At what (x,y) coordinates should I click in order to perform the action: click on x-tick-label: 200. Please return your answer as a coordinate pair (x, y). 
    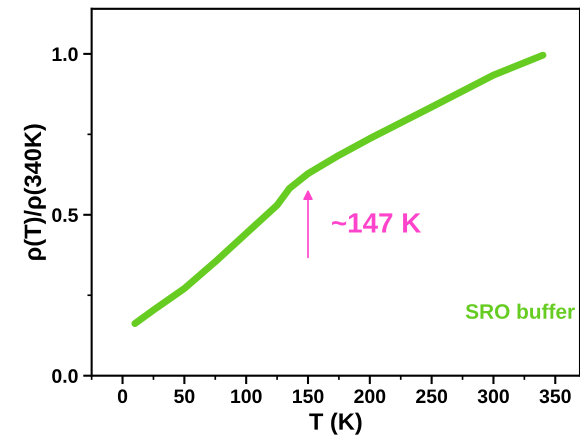
    Looking at the image, I should click on (370, 396).